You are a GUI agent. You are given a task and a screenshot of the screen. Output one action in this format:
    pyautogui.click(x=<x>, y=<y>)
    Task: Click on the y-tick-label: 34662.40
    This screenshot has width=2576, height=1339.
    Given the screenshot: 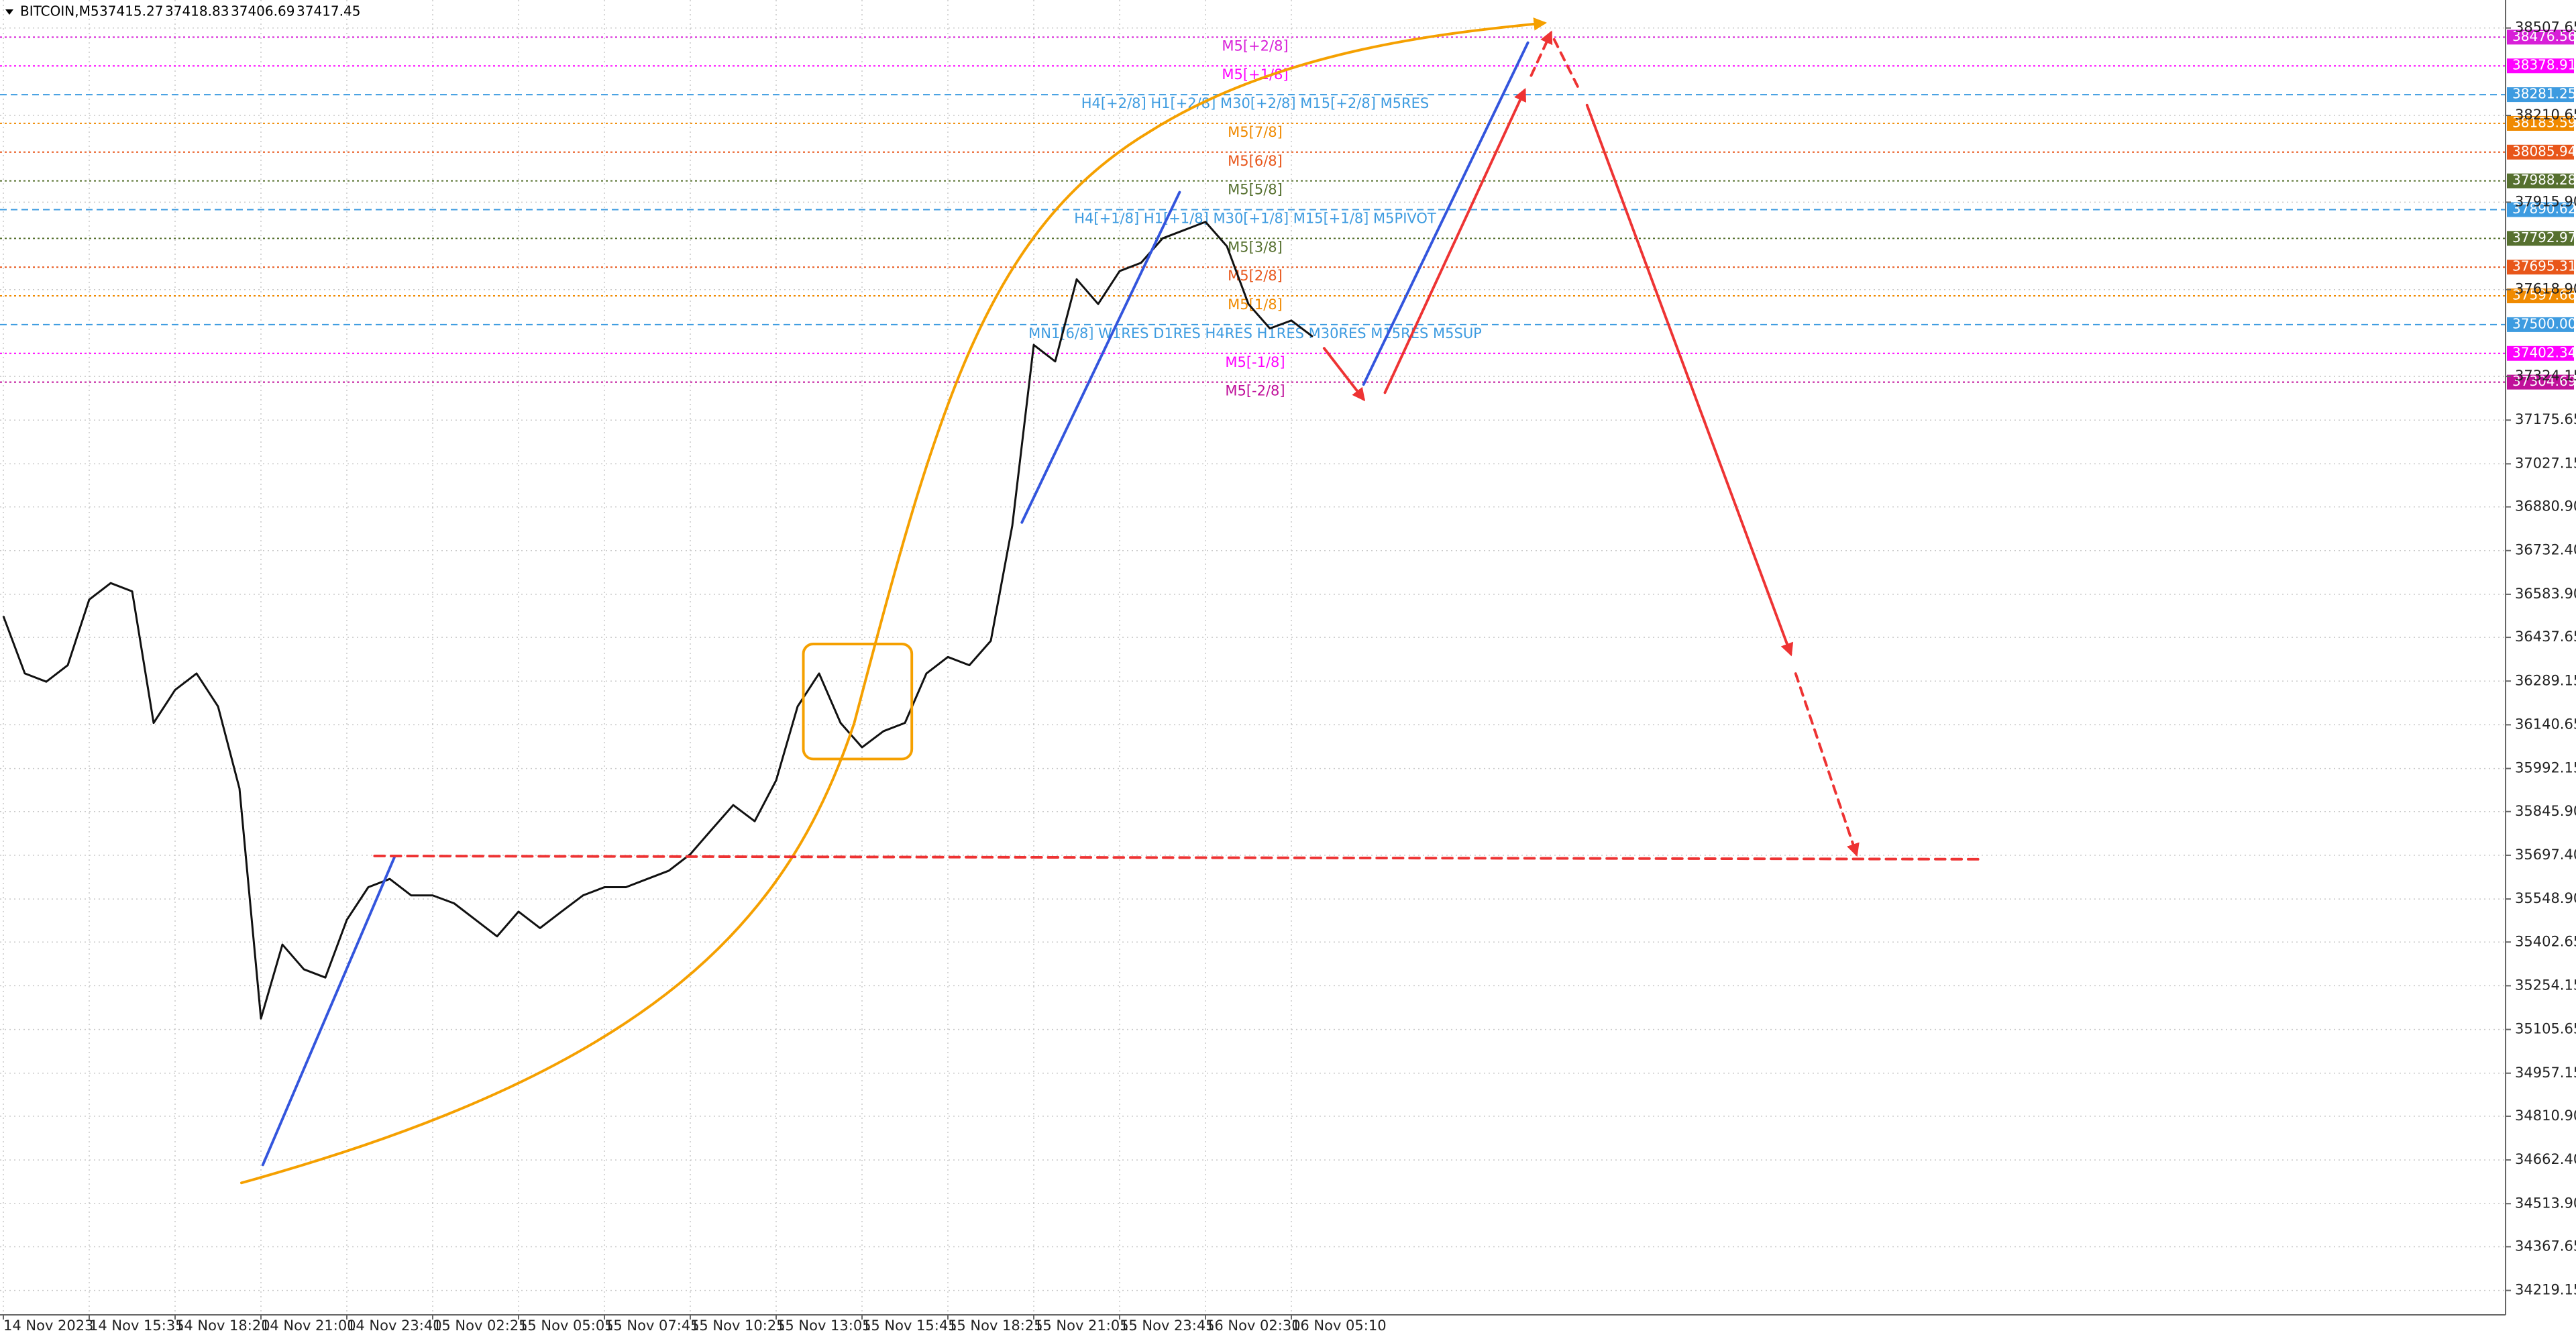 What is the action you would take?
    pyautogui.click(x=2545, y=1159)
    